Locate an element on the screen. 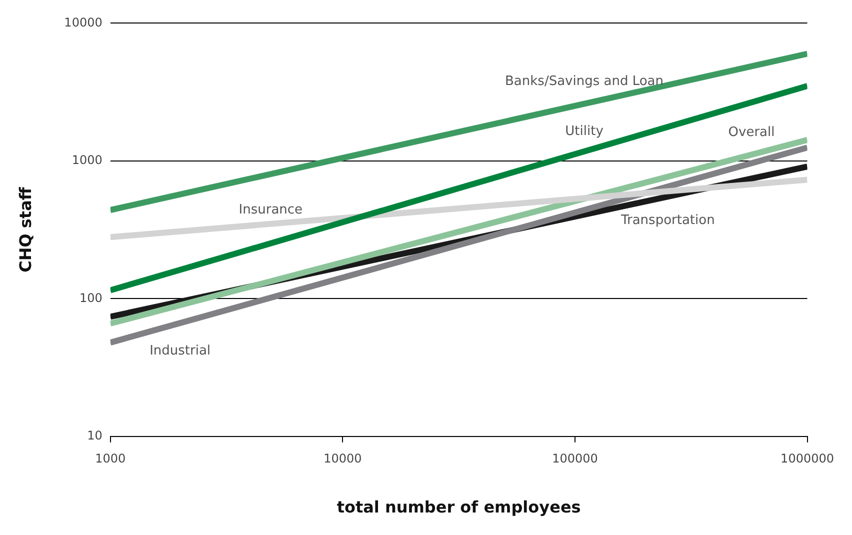 This screenshot has width=852, height=535. x-tick-label: 10000 is located at coordinates (343, 459).